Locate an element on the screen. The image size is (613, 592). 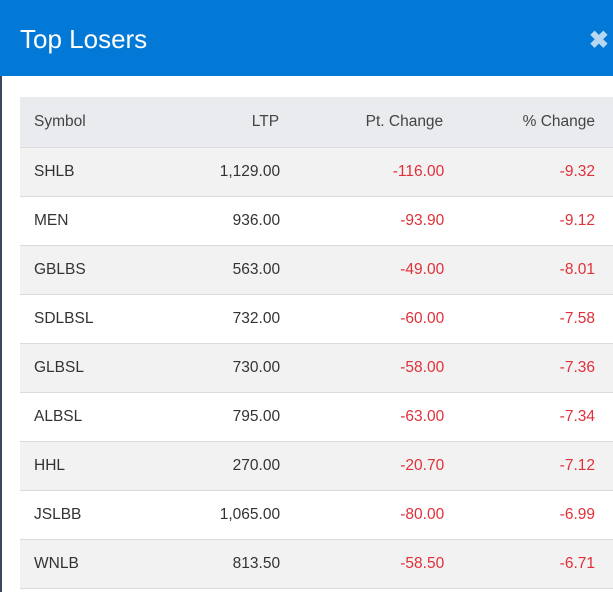
symbol-cell: WNLB is located at coordinates (100, 564).